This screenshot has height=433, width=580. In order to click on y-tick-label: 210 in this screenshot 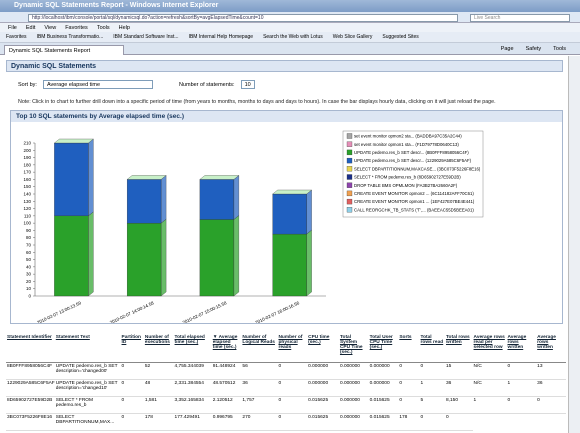, I will do `click(27, 143)`.